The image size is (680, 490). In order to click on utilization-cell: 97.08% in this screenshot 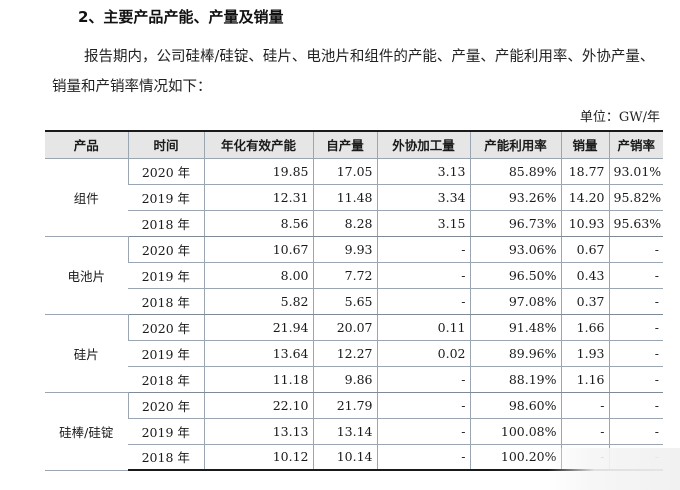, I will do `click(515, 301)`.